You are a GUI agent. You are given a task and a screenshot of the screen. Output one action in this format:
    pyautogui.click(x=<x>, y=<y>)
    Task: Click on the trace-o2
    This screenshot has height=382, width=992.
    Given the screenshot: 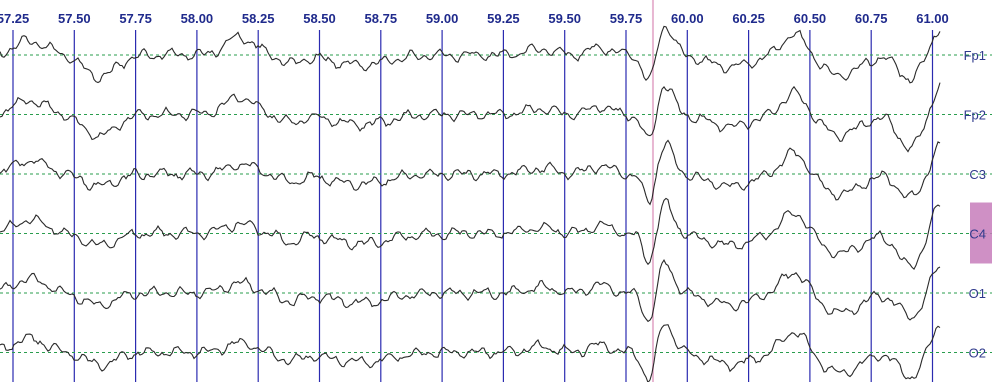 What is the action you would take?
    pyautogui.click(x=470, y=353)
    